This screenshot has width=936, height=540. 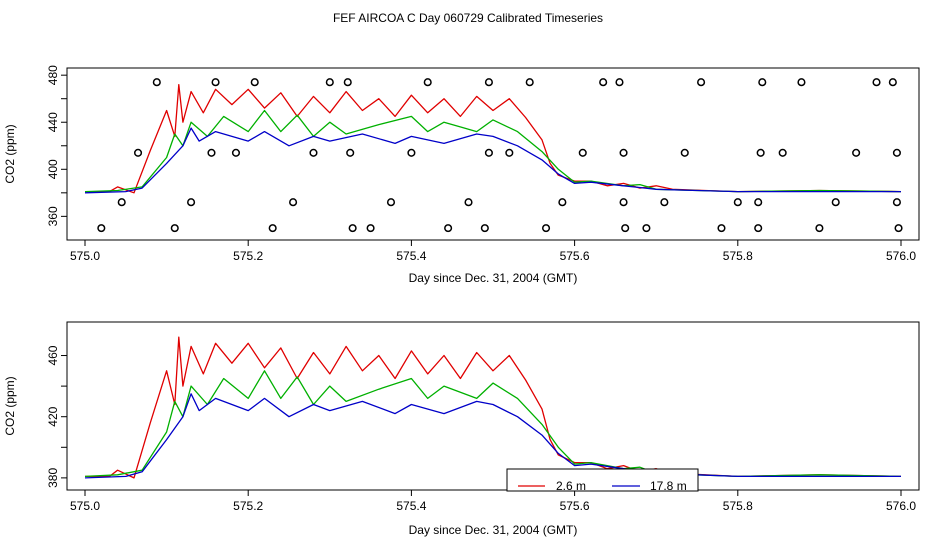 I want to click on y-tick-label: 460, so click(x=53, y=355).